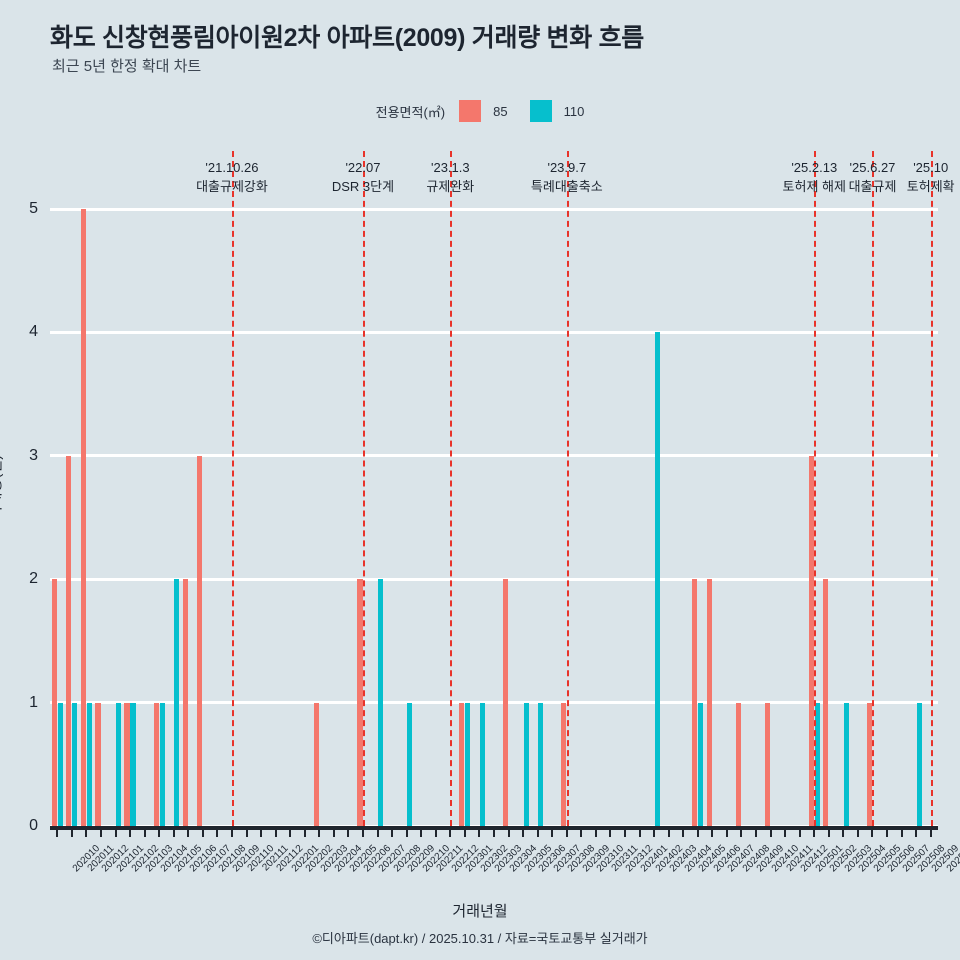 This screenshot has height=960, width=960. I want to click on annotation-text: 특례대출축소, so click(566, 186).